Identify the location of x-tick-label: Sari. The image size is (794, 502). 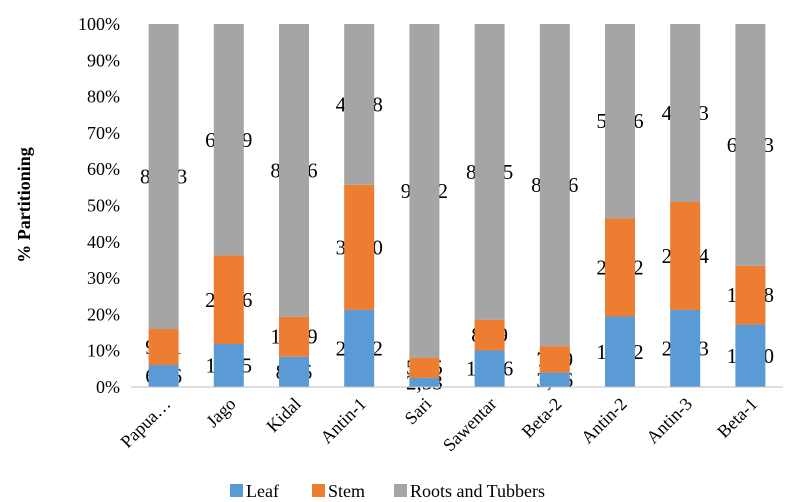
(418, 411).